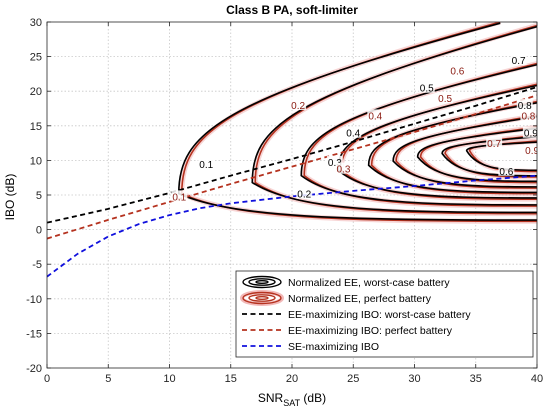 The image size is (550, 419). I want to click on x-tick-label: 20, so click(292, 379).